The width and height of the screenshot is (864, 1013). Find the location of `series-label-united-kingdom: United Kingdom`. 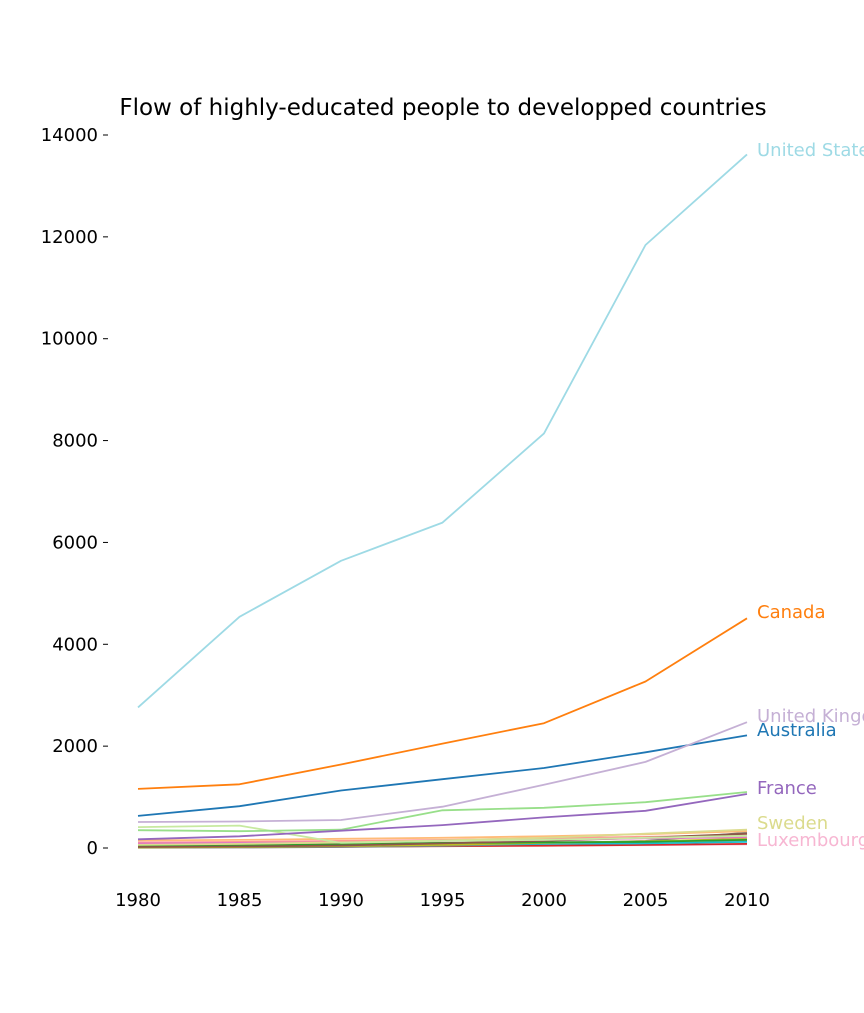

series-label-united-kingdom: United Kingdom is located at coordinates (810, 716).